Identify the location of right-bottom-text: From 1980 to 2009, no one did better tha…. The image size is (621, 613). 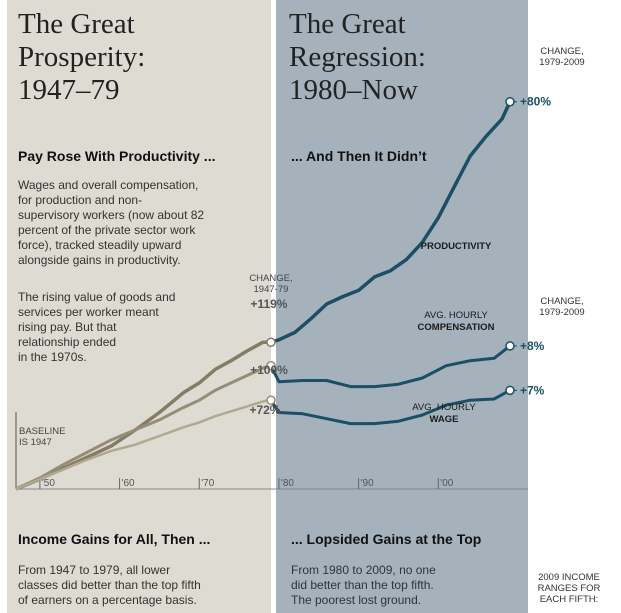
(363, 585).